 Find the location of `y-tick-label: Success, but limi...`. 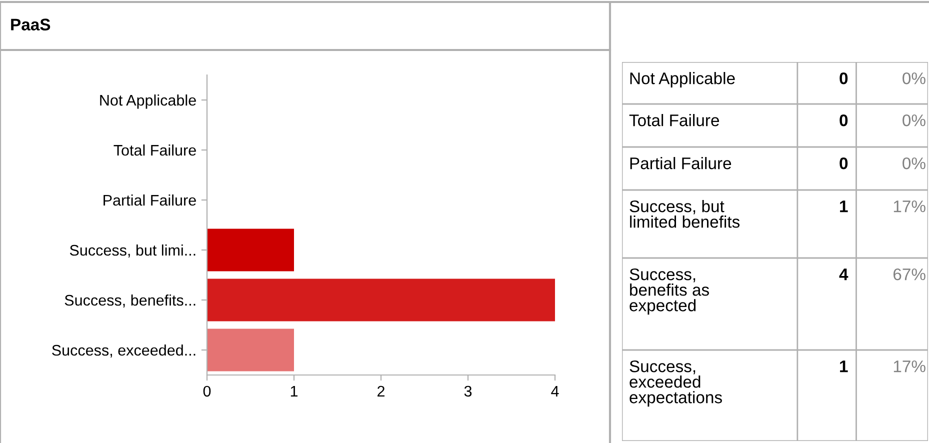

y-tick-label: Success, but limi... is located at coordinates (133, 251).